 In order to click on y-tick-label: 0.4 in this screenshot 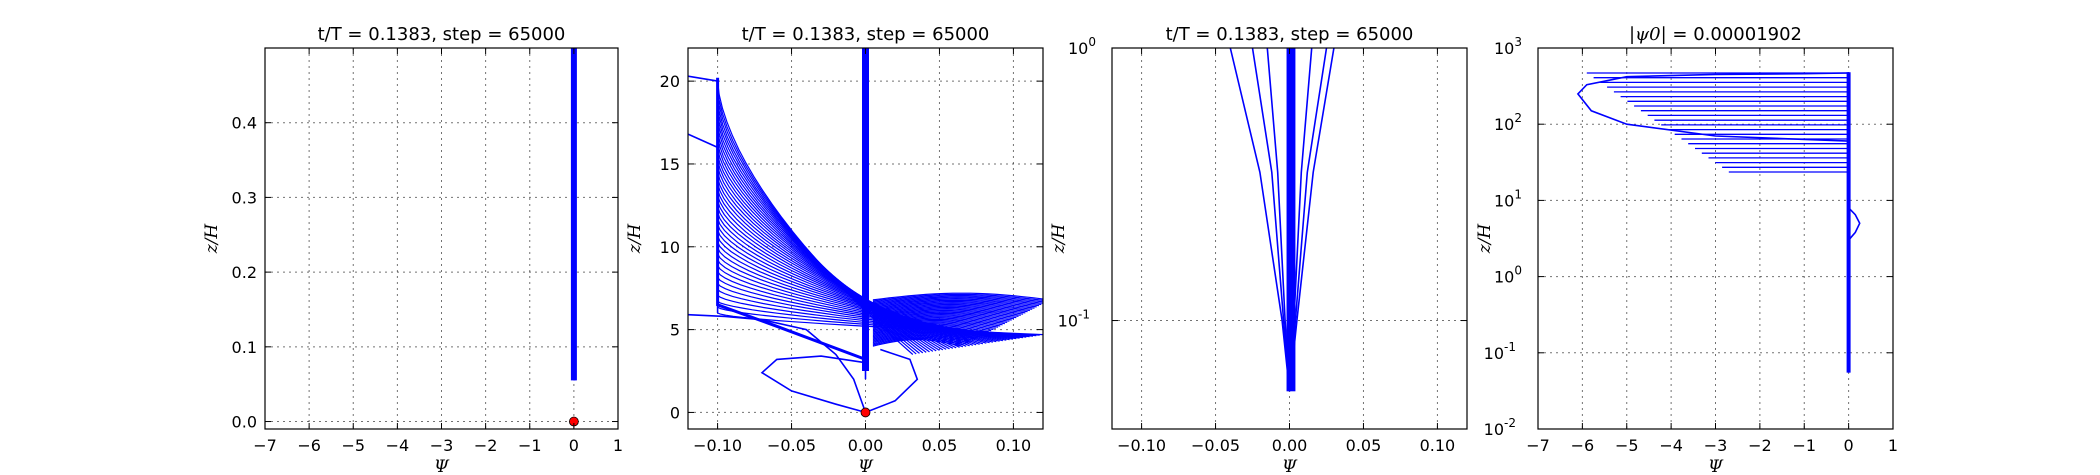, I will do `click(244, 123)`.